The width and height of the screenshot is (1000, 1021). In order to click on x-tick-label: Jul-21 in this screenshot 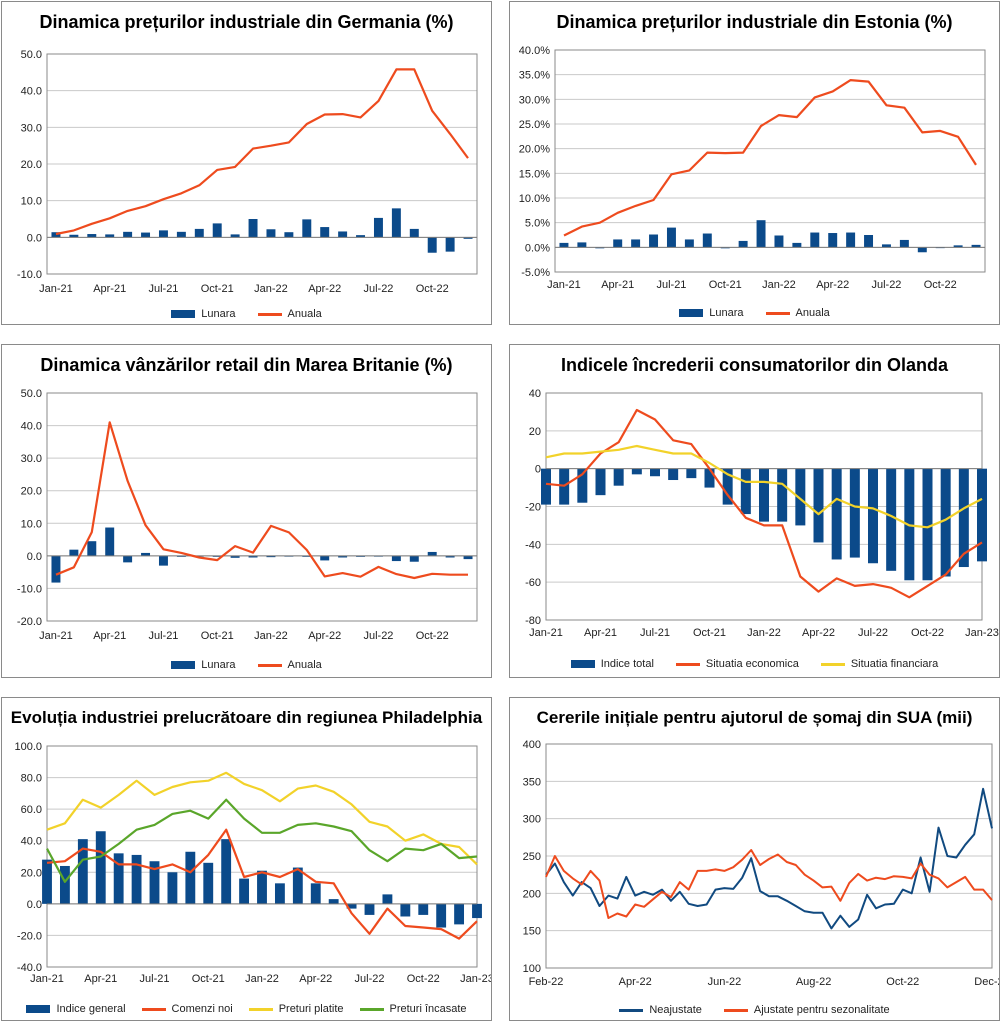, I will do `click(163, 636)`.